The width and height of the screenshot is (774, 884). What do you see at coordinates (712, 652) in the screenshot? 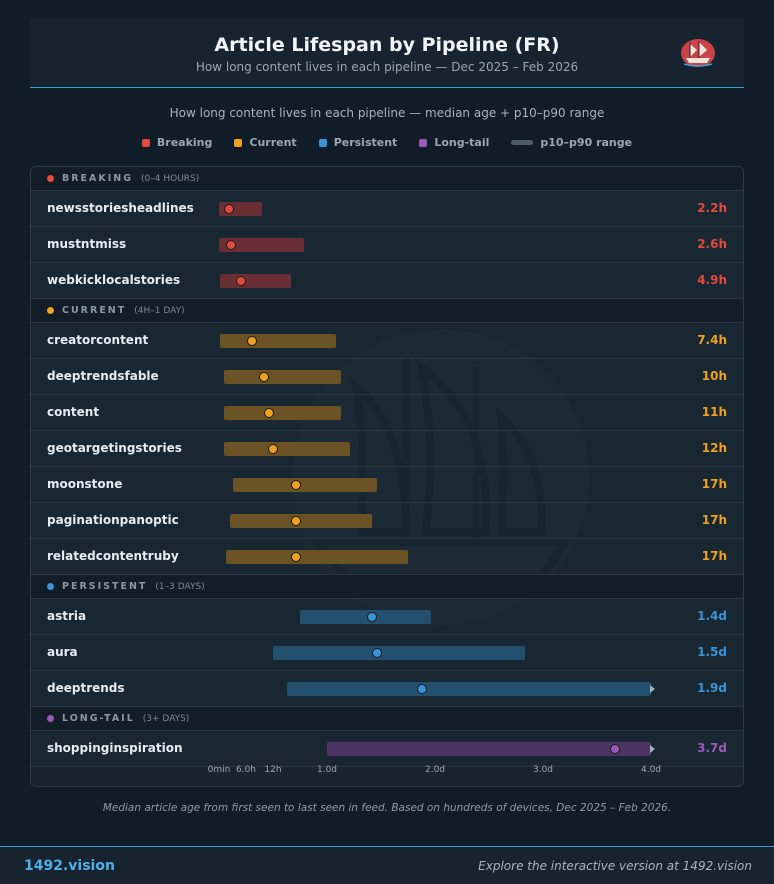
I see `median-value: 1.5d` at bounding box center [712, 652].